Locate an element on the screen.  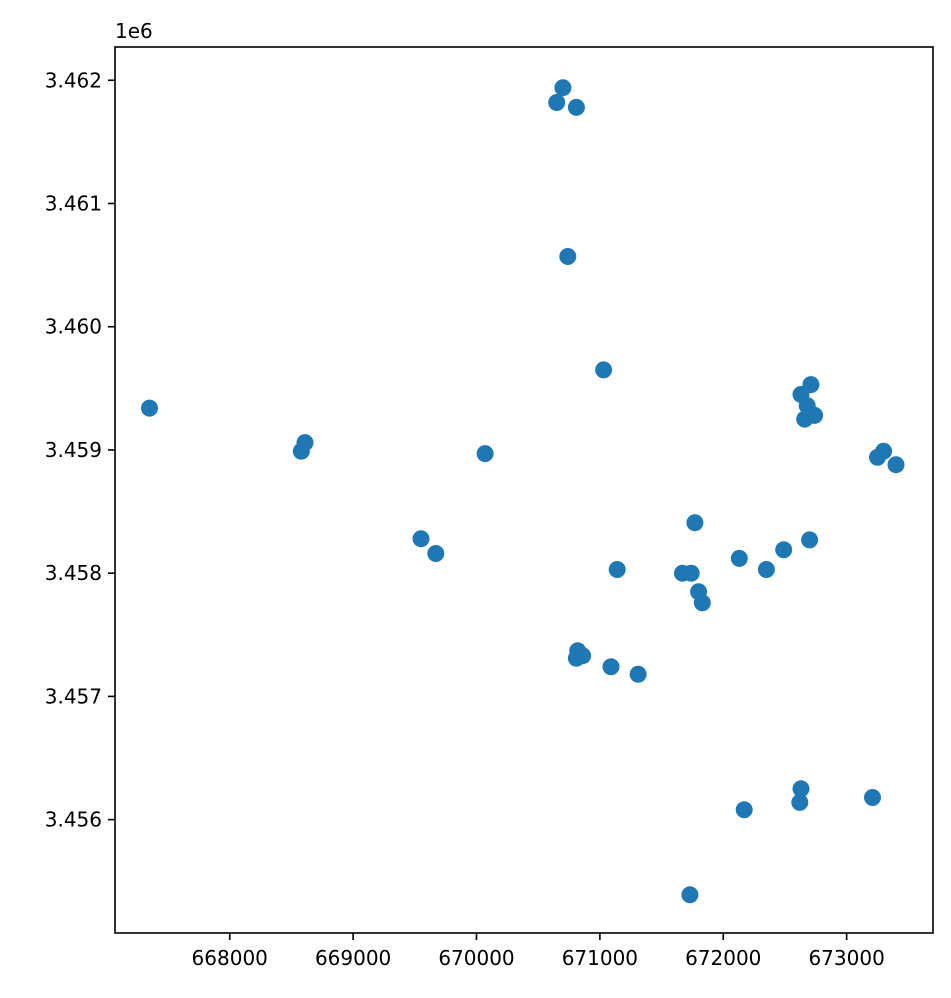
x-tick-label: 668000 is located at coordinates (230, 958).